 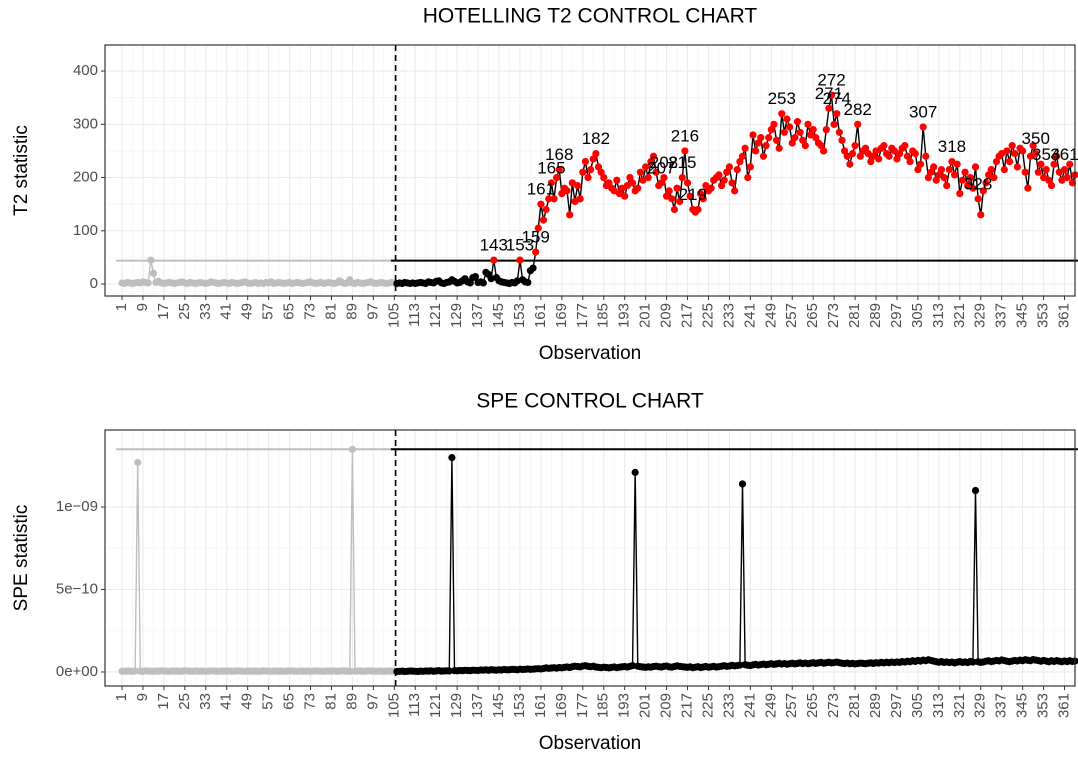 What do you see at coordinates (85, 177) in the screenshot?
I see `y-tick-label: 200` at bounding box center [85, 177].